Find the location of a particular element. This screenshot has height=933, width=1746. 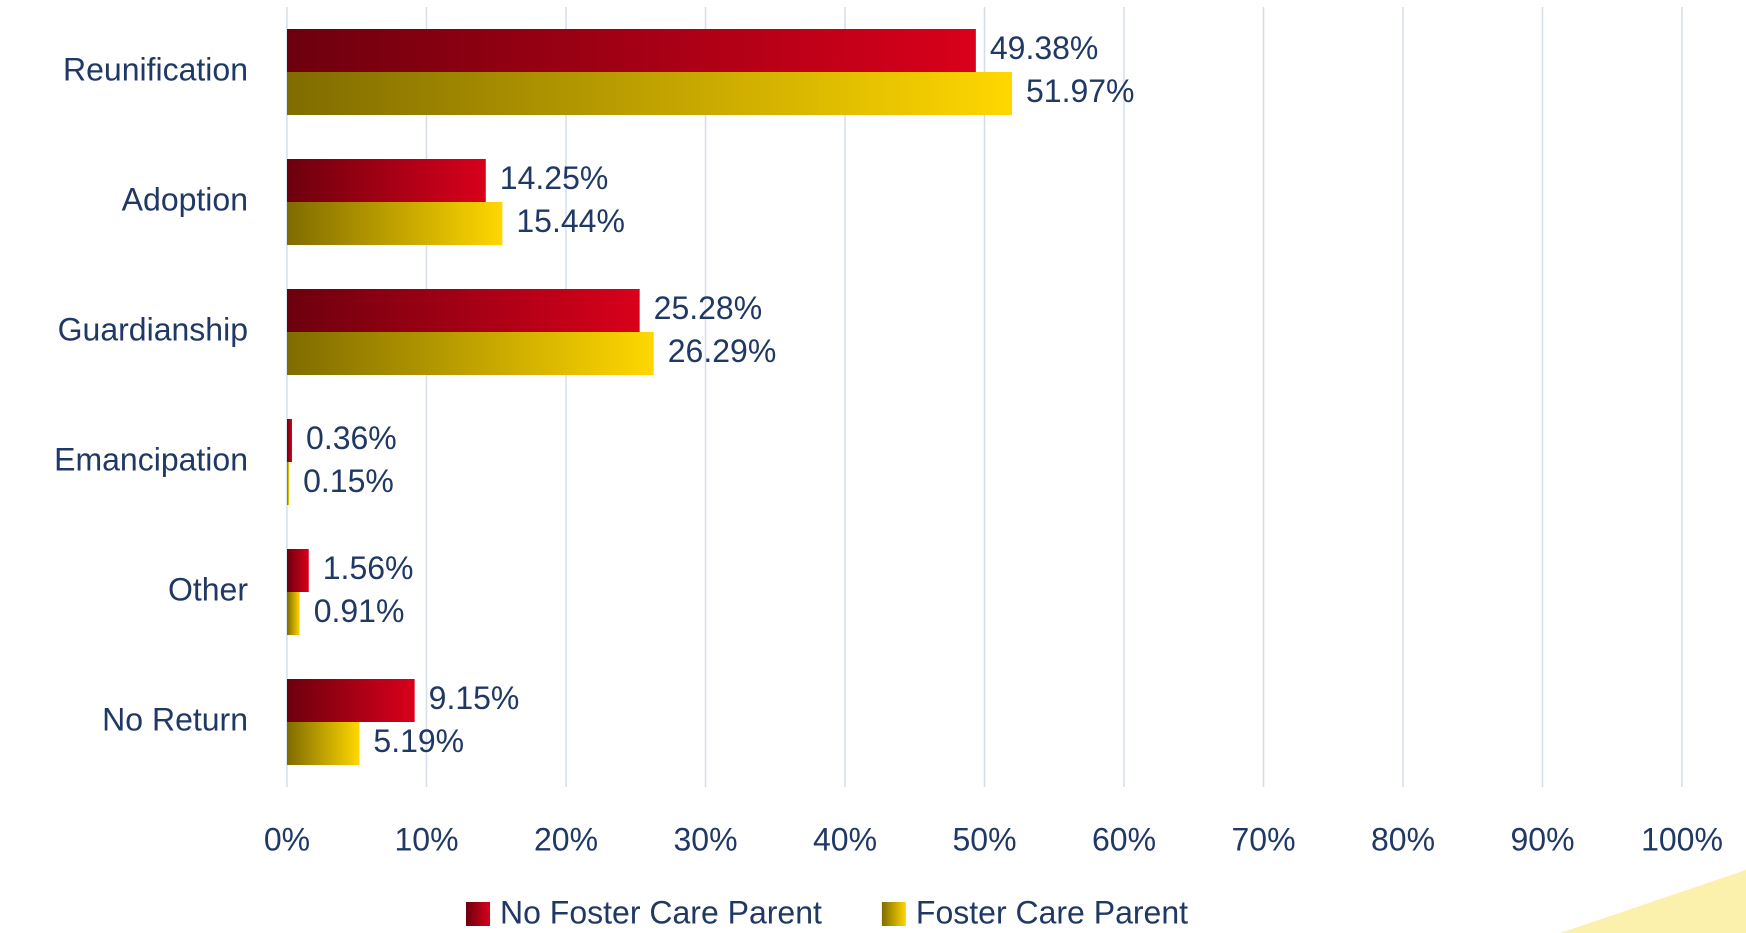

y-tick-label: No Return is located at coordinates (175, 719).